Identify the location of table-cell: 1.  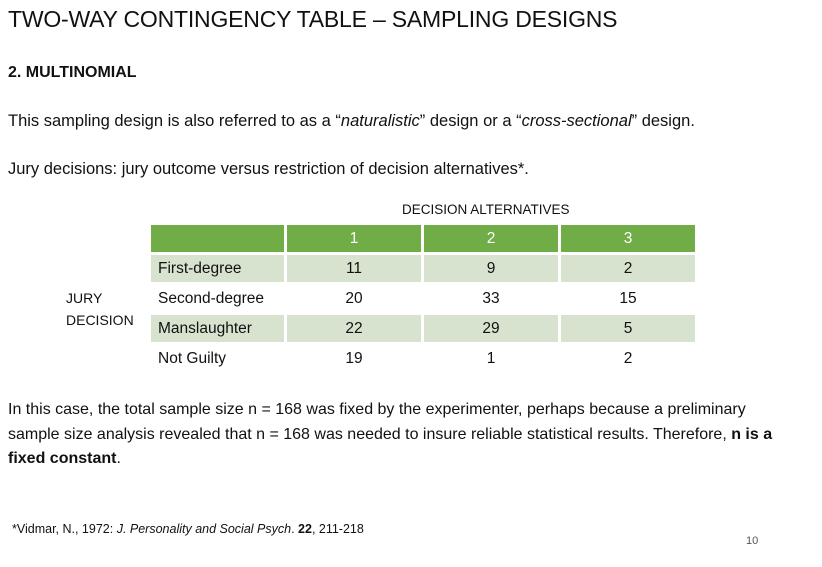
(491, 358).